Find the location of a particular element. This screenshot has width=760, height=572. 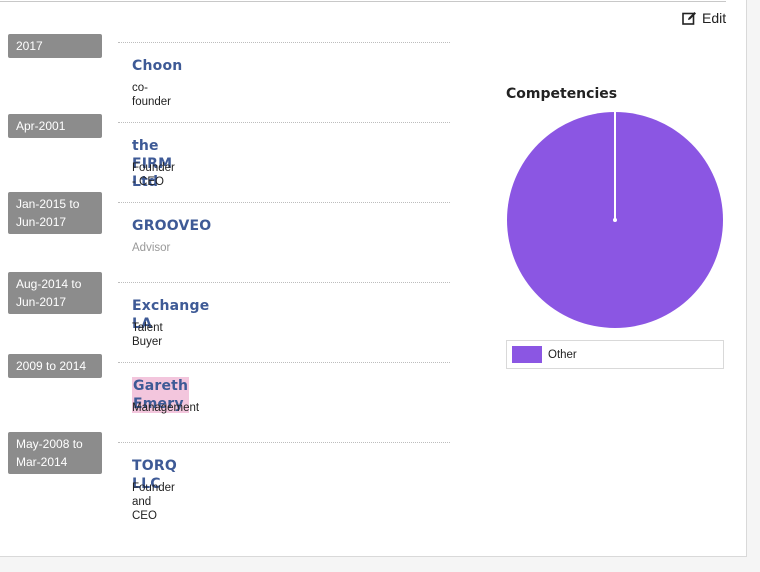

role-text: Founder - CEO is located at coordinates (153, 175).